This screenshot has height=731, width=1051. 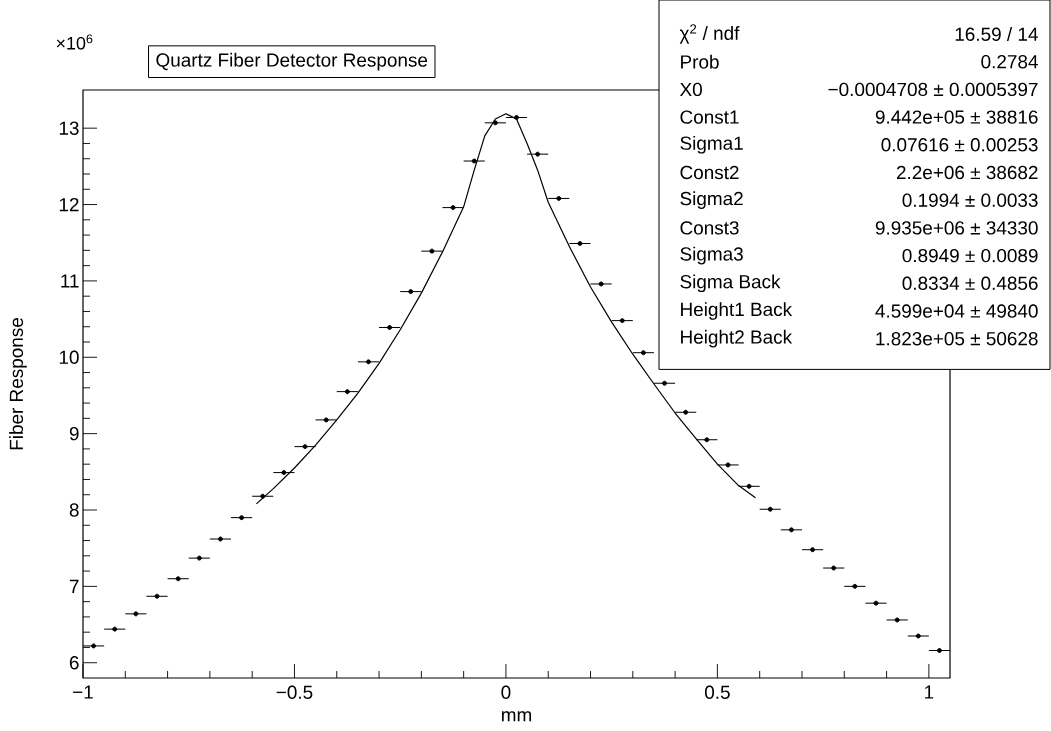 I want to click on y-tick-label: 9, so click(x=74, y=433).